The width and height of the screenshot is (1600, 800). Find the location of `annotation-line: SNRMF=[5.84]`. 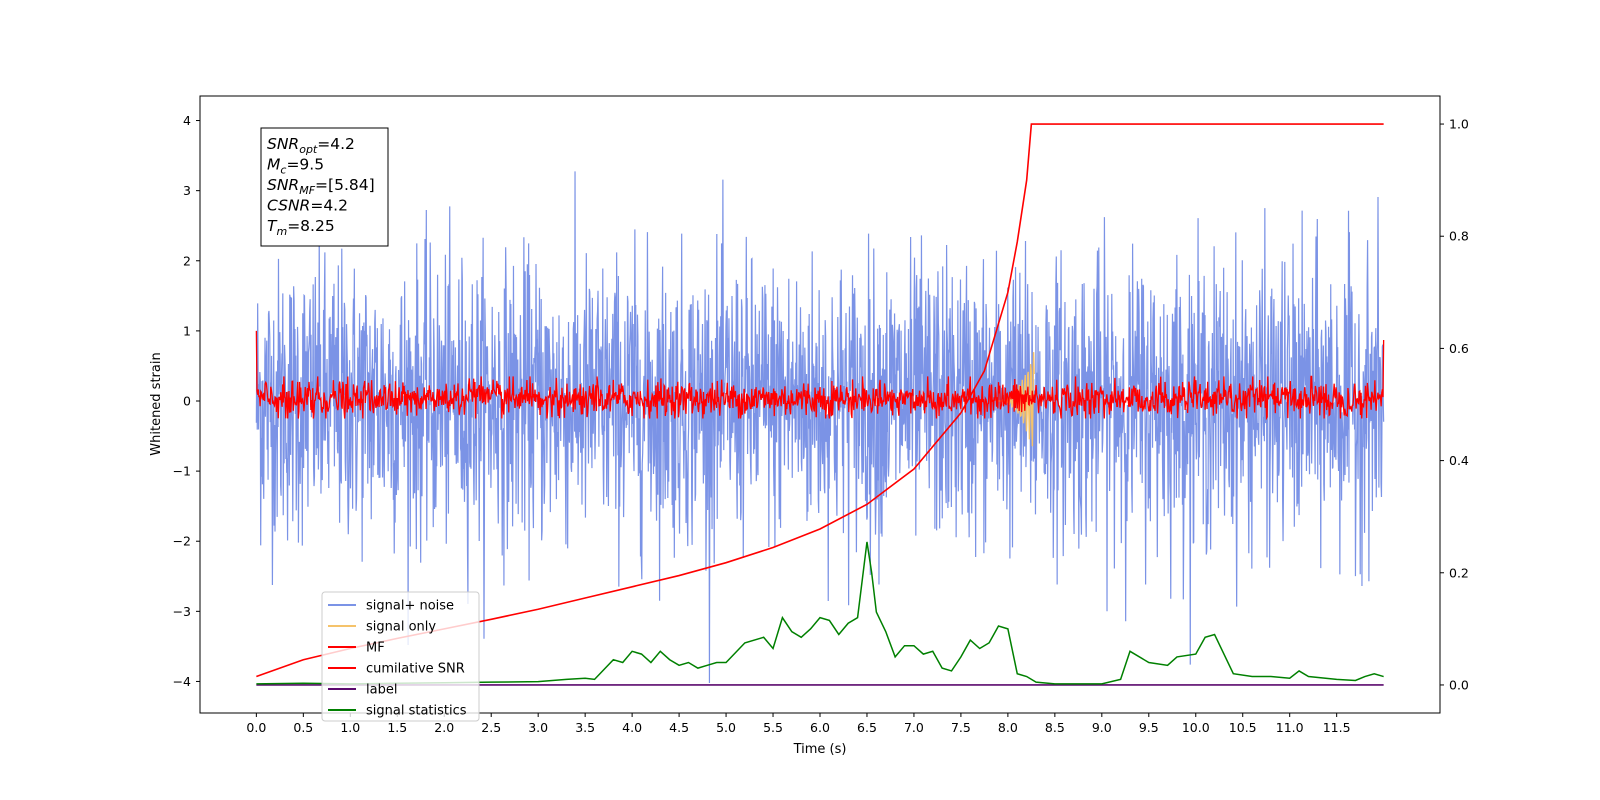

annotation-line: SNRMF=[5.84] is located at coordinates (321, 186).